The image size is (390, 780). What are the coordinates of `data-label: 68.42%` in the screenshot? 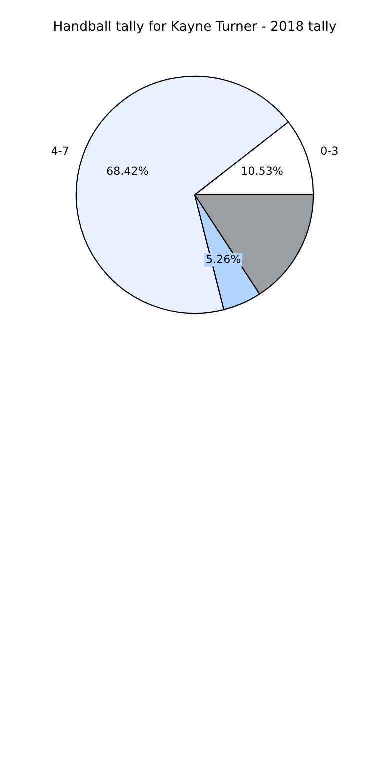 It's located at (127, 171).